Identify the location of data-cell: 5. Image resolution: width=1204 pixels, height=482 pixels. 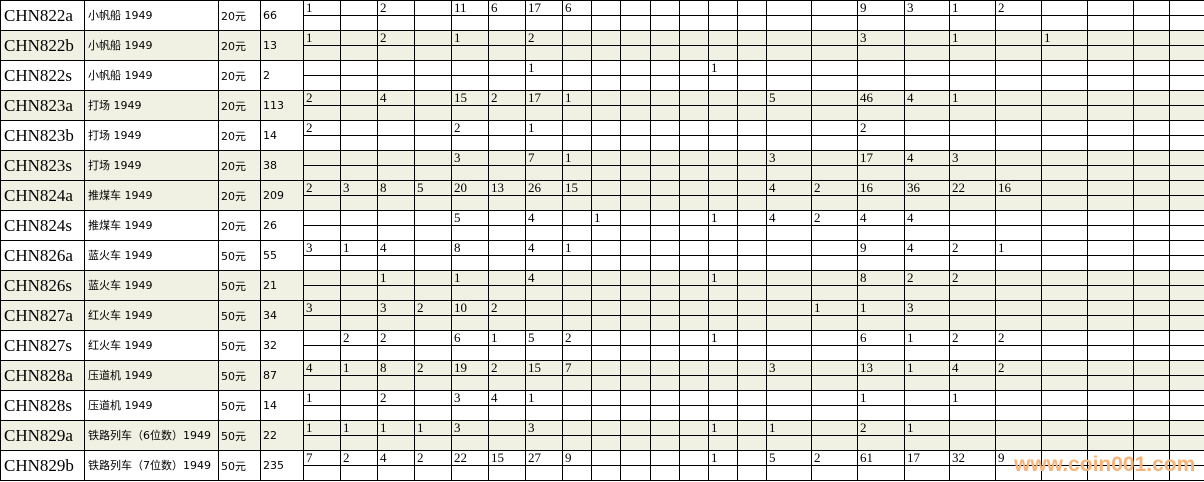
(789, 105).